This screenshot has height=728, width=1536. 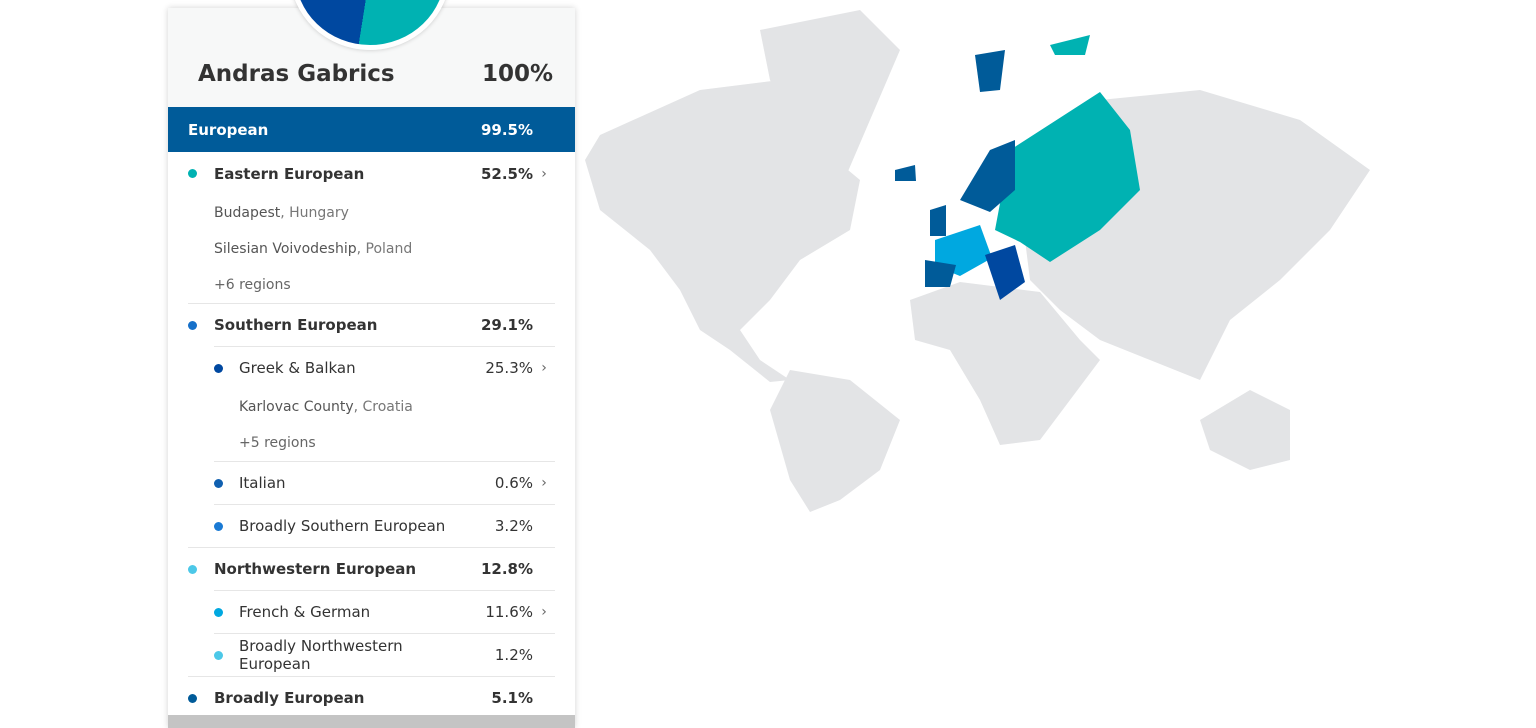 What do you see at coordinates (315, 569) in the screenshot?
I see `ethnicity-label: Northwestern European` at bounding box center [315, 569].